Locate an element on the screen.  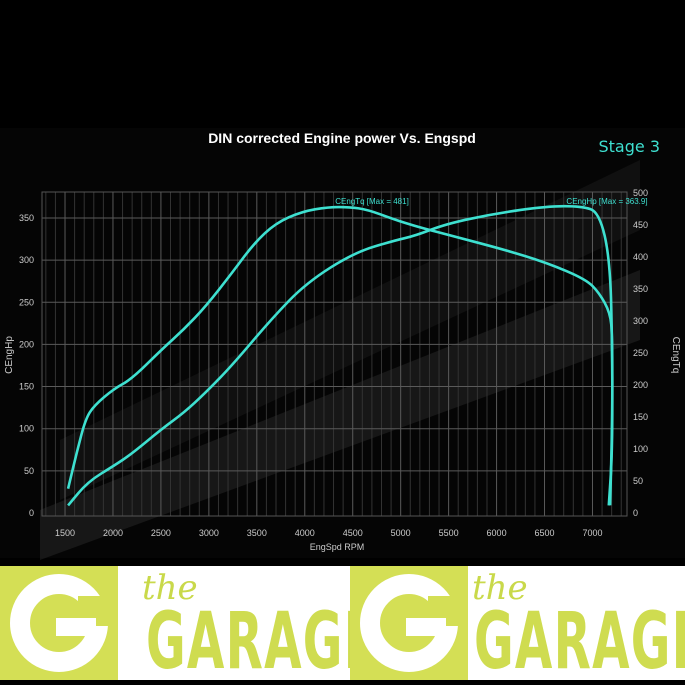
y-tick-label-left: 150 is located at coordinates (26, 387).